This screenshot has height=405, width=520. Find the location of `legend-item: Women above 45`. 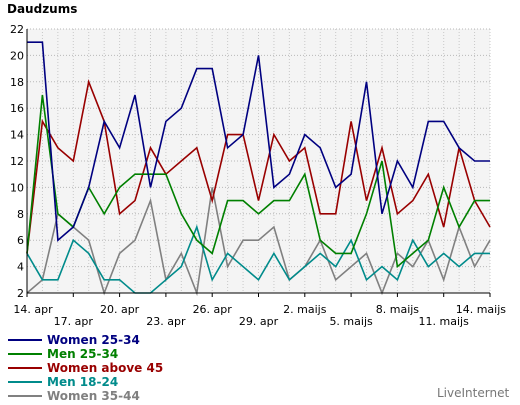

legend-item: Women above 45 is located at coordinates (85, 368).